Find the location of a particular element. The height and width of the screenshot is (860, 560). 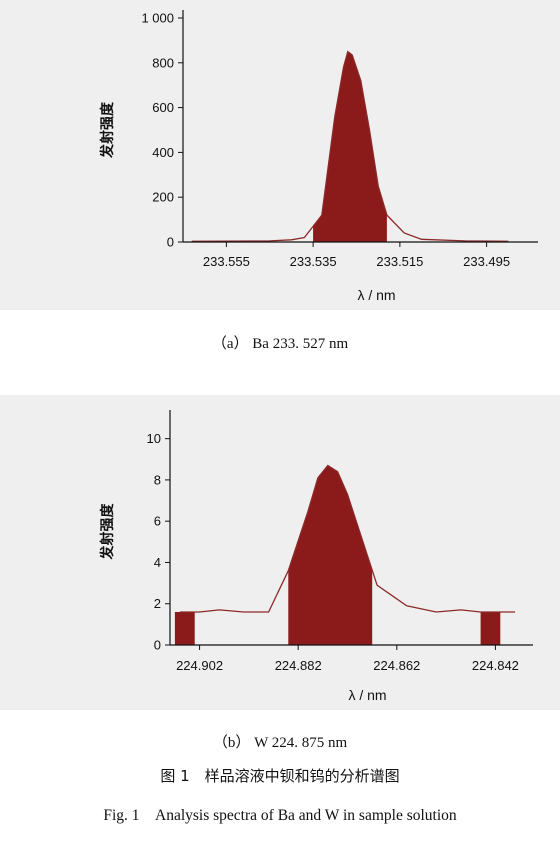

y-tick-label: 8 is located at coordinates (157, 479).